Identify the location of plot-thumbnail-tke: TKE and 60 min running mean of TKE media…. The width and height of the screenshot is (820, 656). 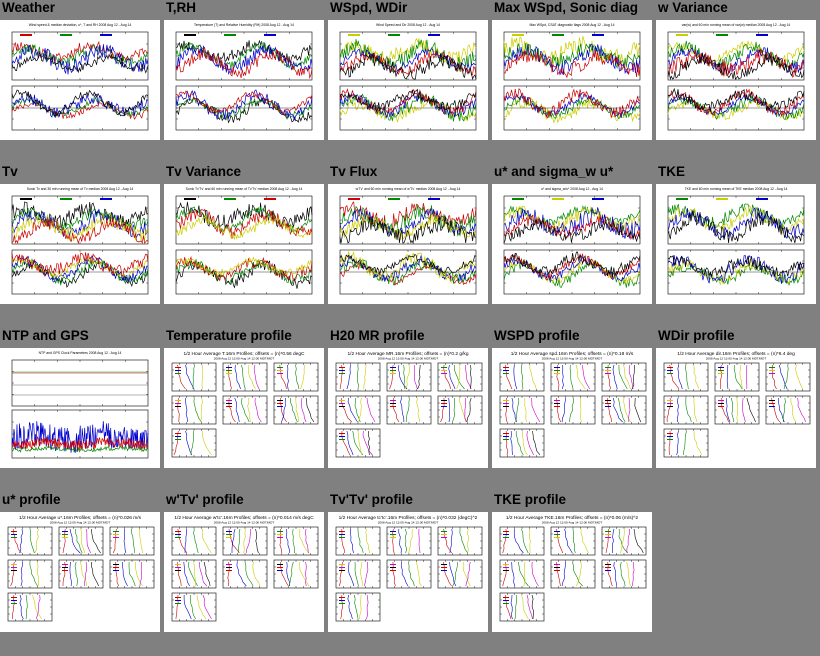
(736, 244).